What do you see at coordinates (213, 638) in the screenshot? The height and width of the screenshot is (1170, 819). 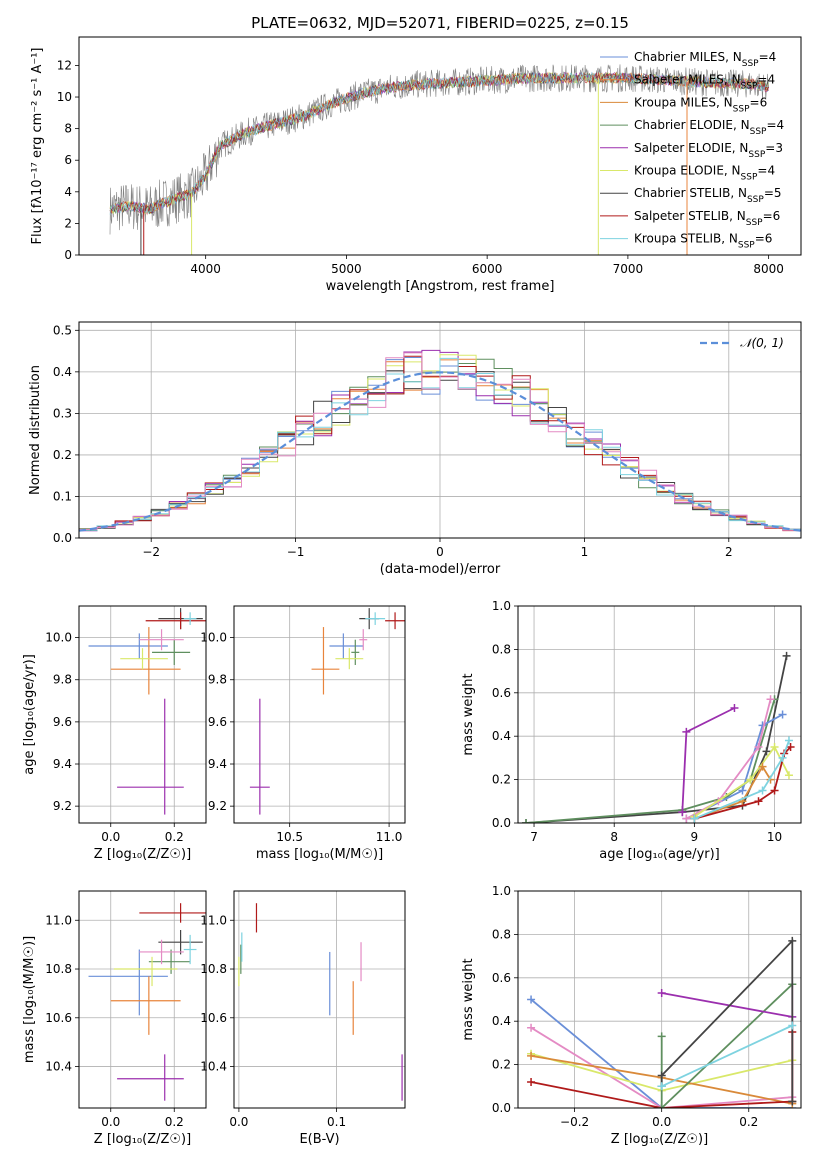 I see `y-tick-label: 10.0` at bounding box center [213, 638].